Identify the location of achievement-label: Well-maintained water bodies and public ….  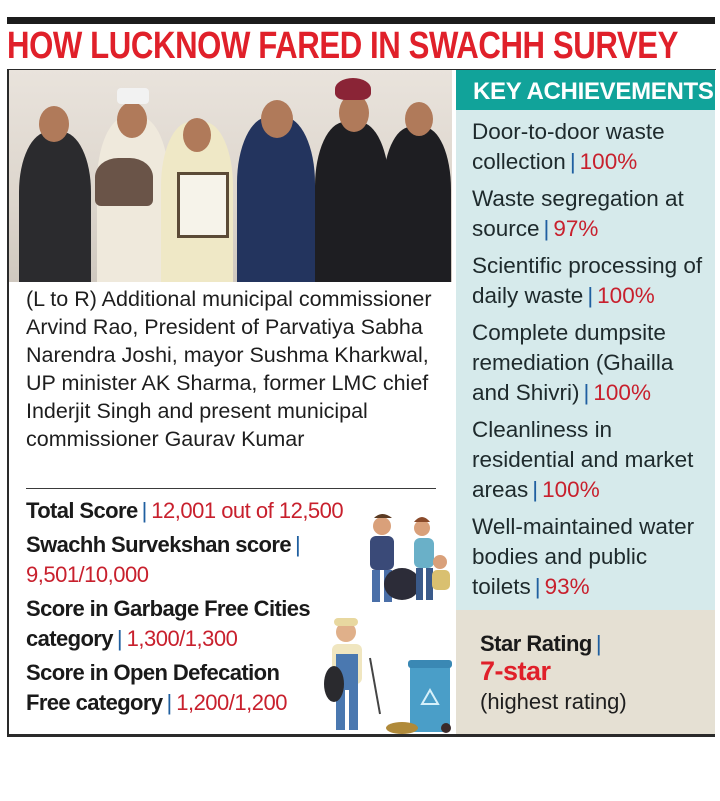
(583, 556).